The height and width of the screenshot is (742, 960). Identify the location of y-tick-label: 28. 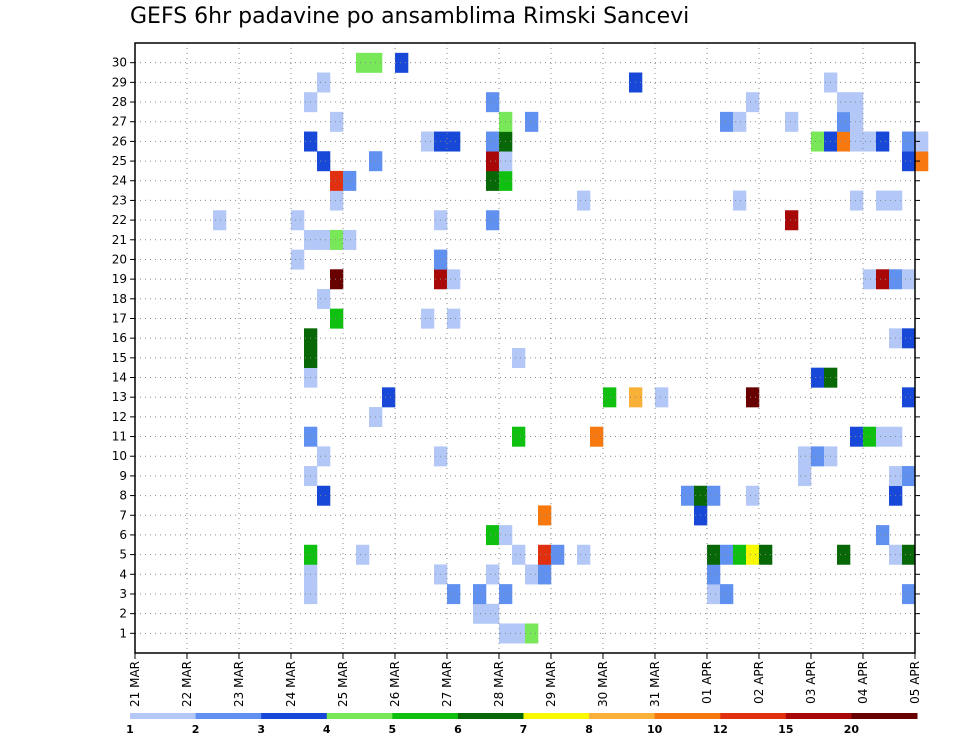
(119, 102).